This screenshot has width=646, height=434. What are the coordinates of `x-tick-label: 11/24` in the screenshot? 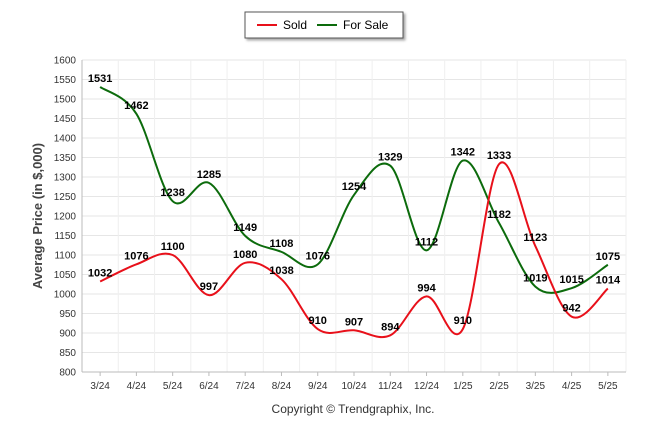 It's located at (390, 386).